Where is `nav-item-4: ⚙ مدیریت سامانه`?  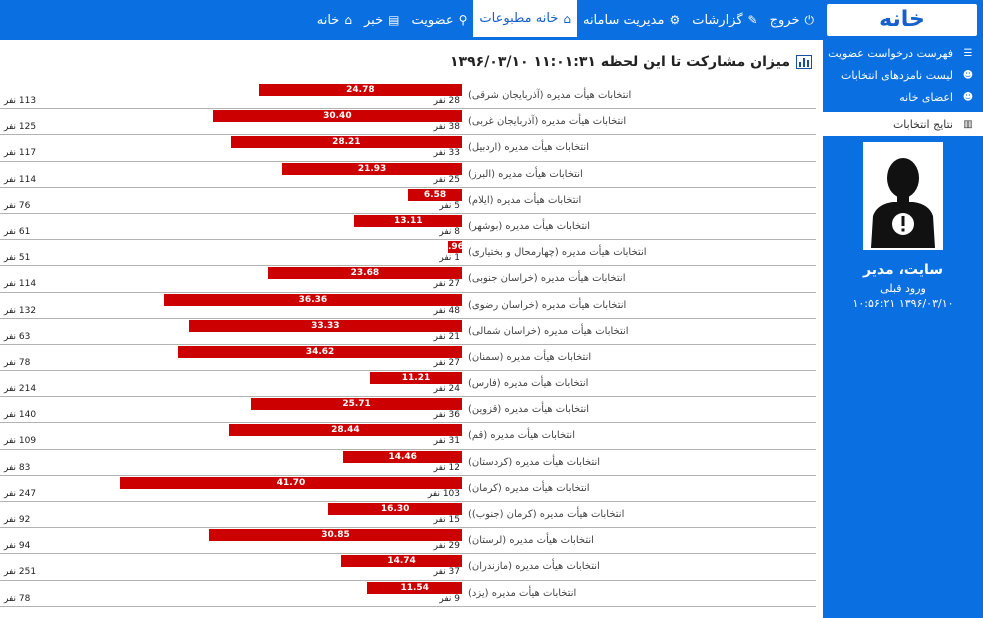
nav-item-4: ⚙ مدیریت سامانه is located at coordinates (631, 20).